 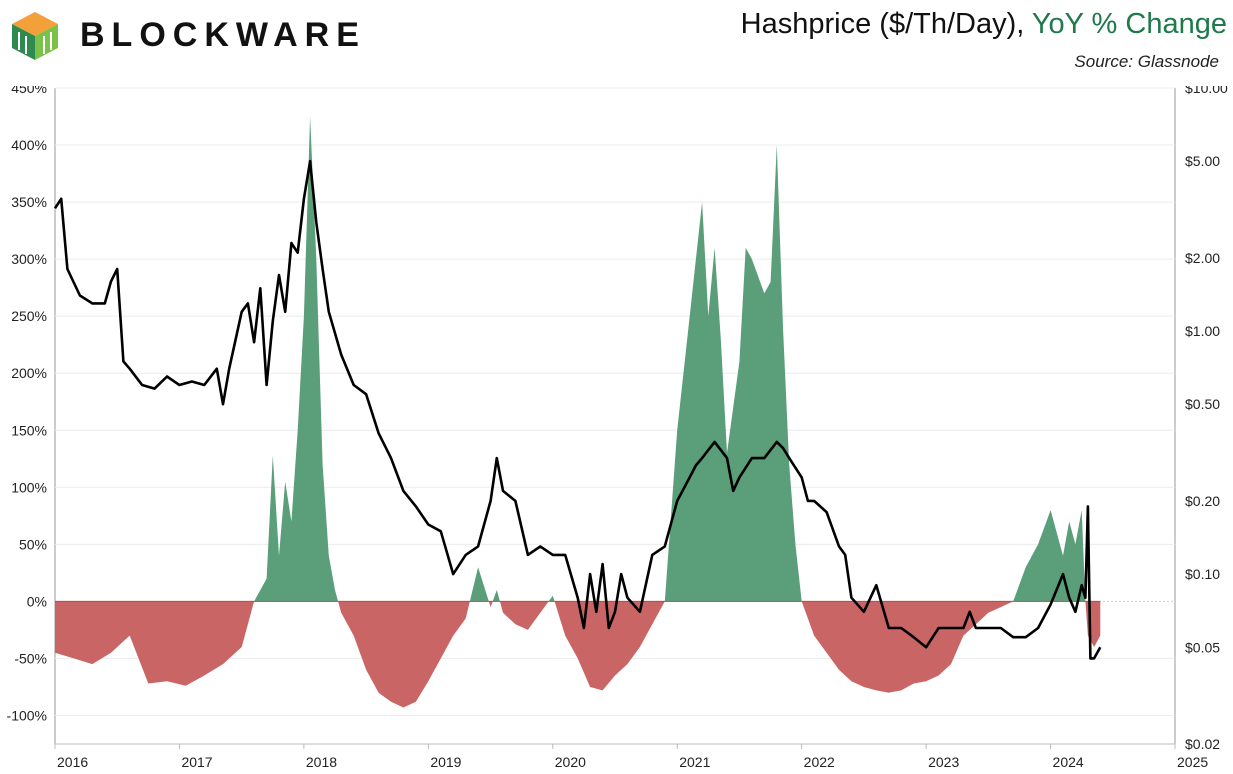 What do you see at coordinates (1192, 762) in the screenshot?
I see `x-tick-label: 2025` at bounding box center [1192, 762].